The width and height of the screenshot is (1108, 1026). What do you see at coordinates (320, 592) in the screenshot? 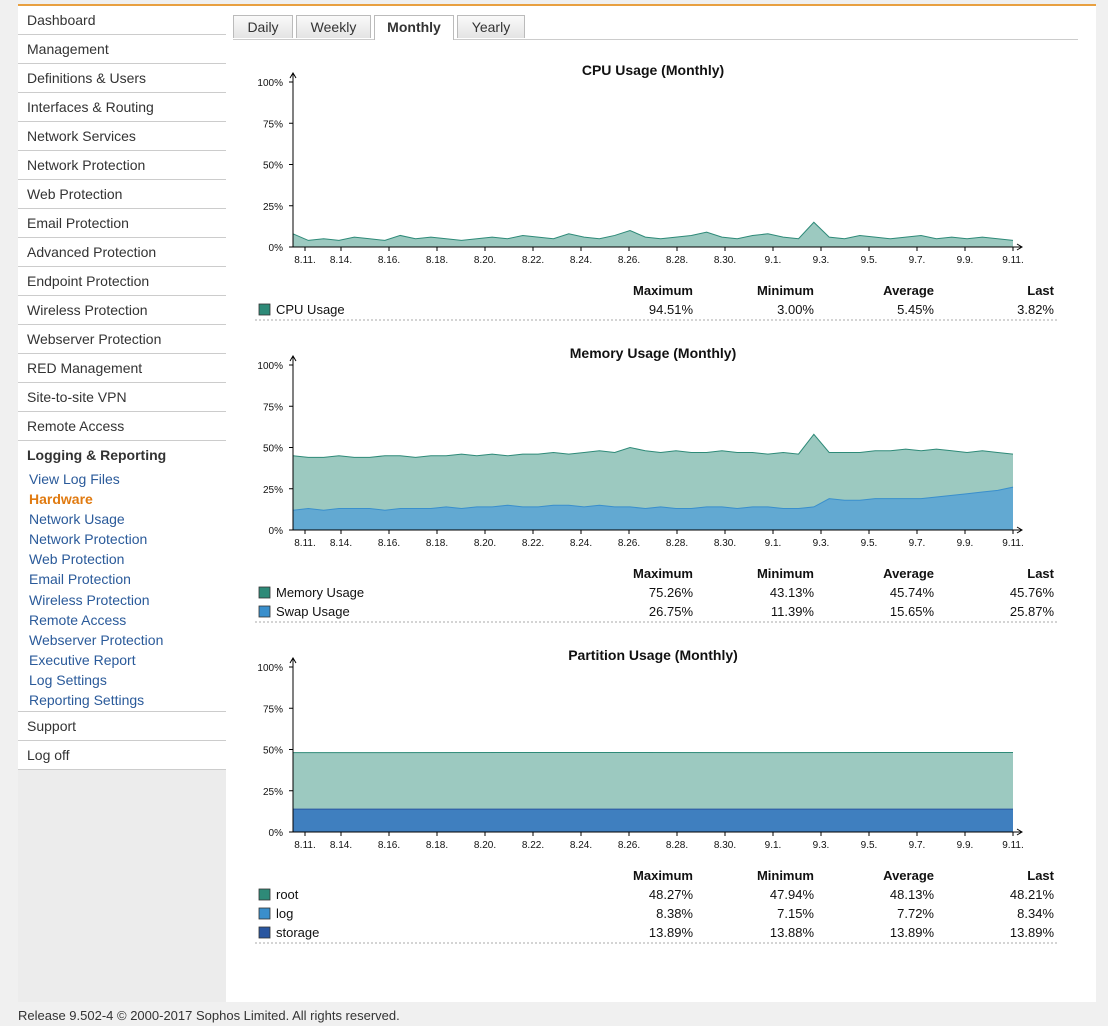
I see `legend-label: Memory Usage` at bounding box center [320, 592].